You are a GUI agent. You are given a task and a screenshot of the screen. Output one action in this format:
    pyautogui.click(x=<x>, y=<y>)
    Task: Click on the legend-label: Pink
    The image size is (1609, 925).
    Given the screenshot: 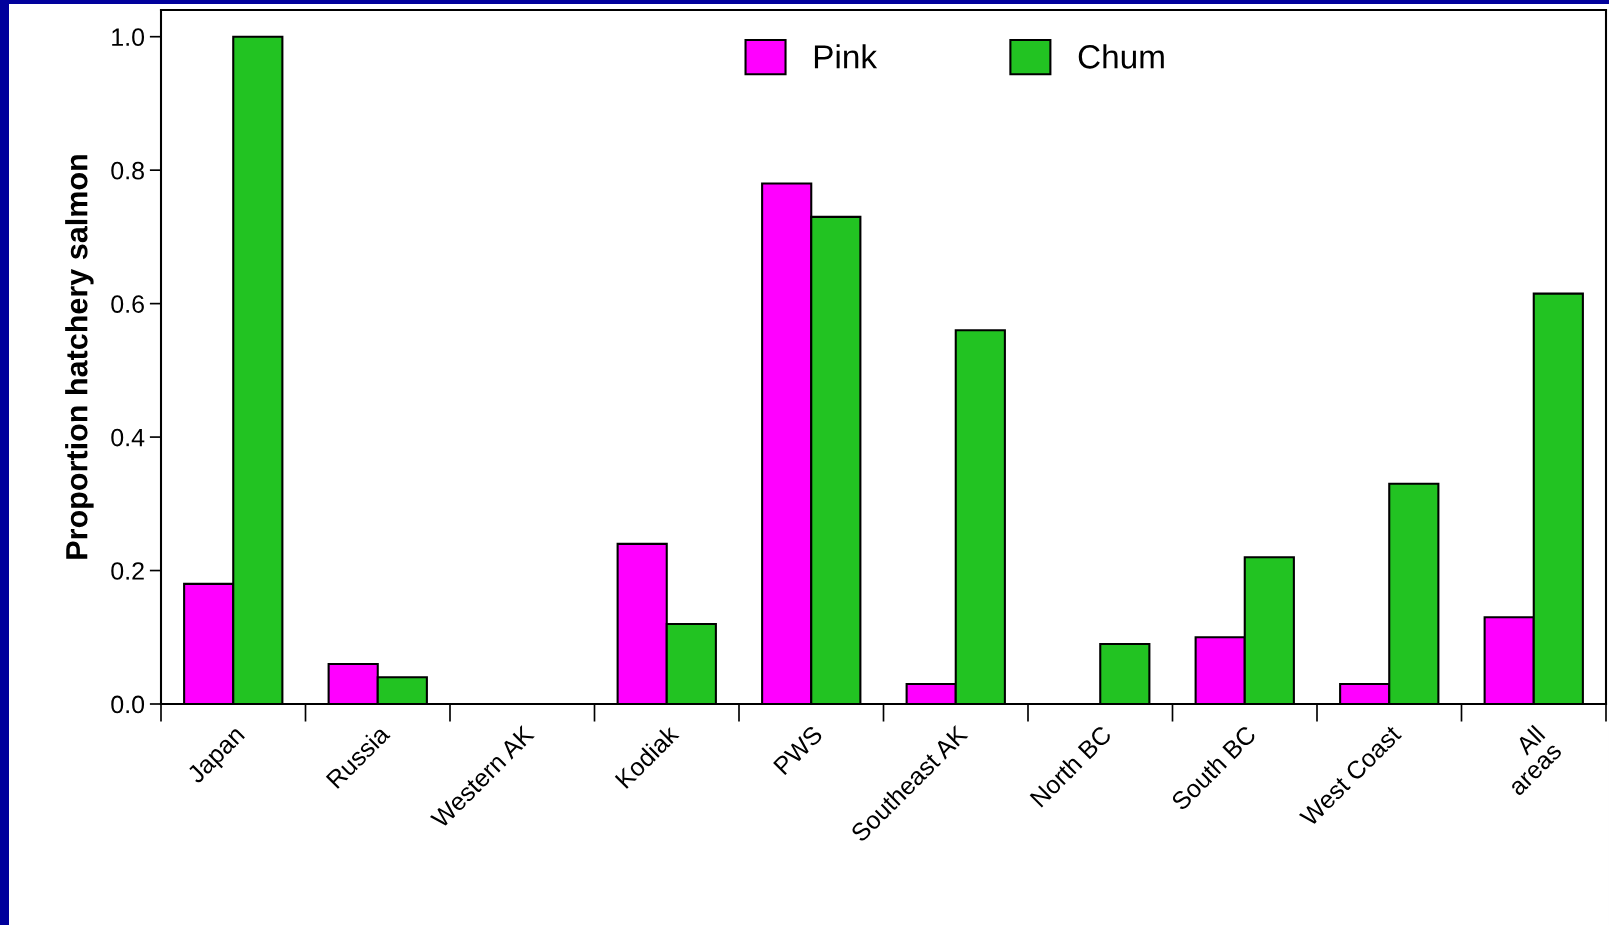 What is the action you would take?
    pyautogui.click(x=846, y=56)
    